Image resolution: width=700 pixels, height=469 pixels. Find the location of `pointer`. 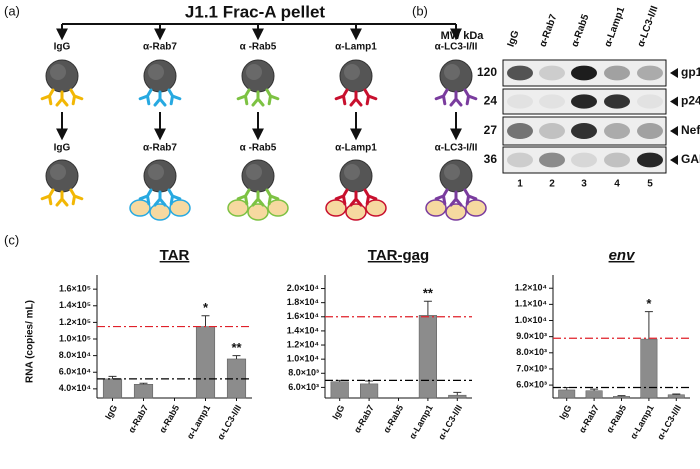

pointer is located at coordinates (674, 73).